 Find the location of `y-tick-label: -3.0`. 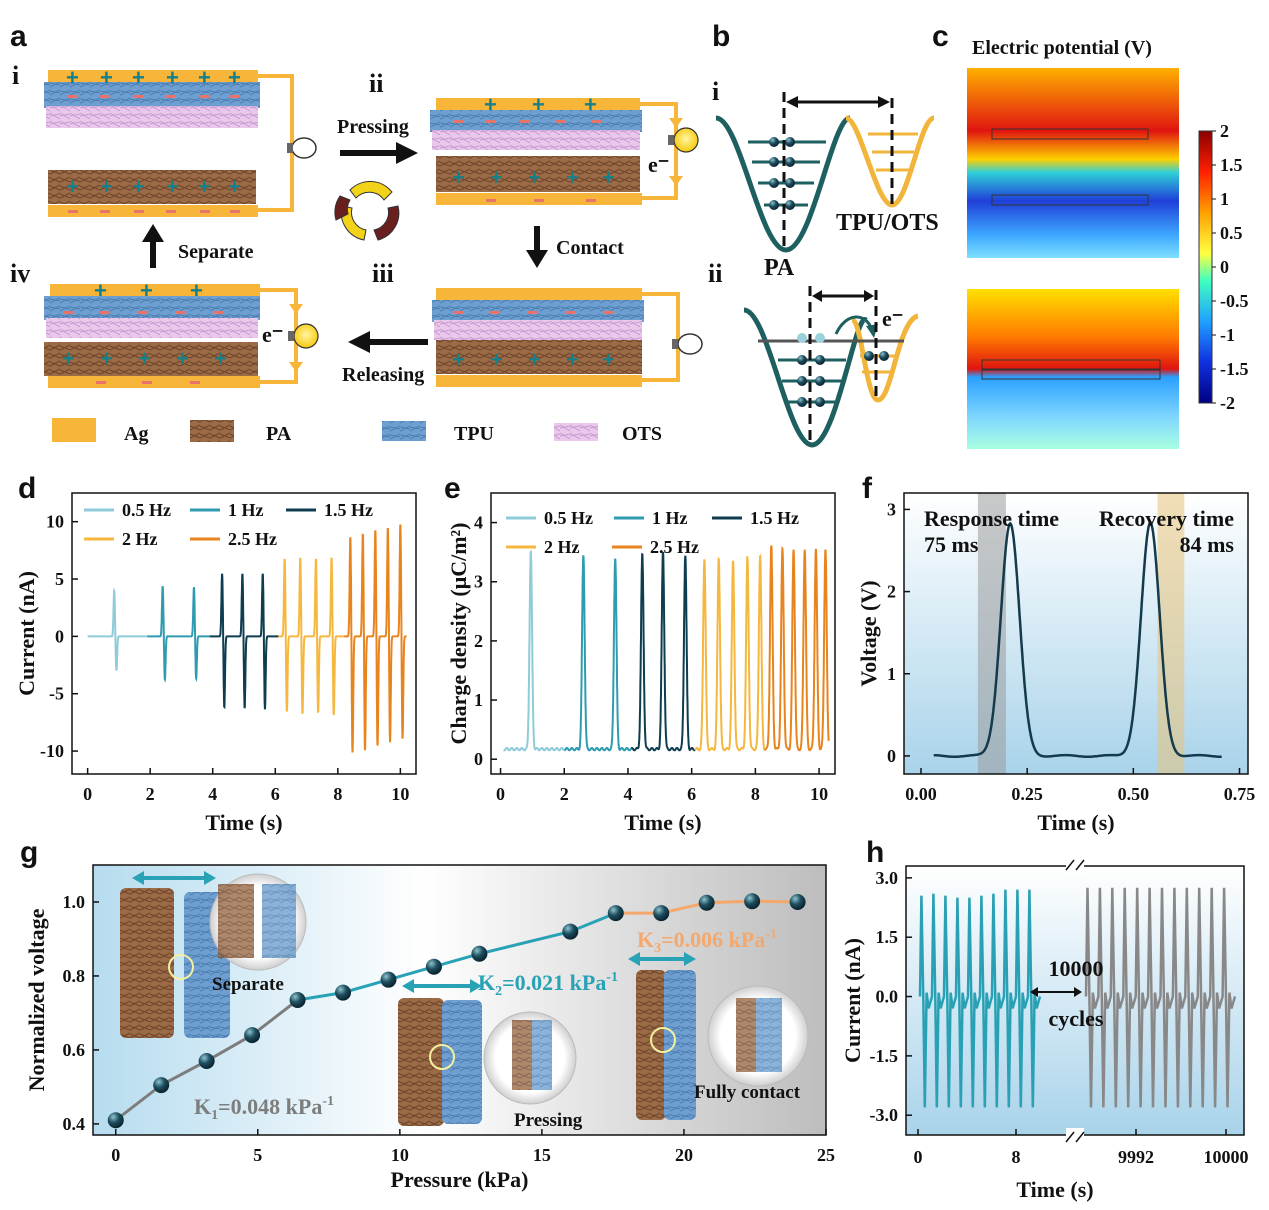

y-tick-label: -3.0 is located at coordinates (884, 1115).